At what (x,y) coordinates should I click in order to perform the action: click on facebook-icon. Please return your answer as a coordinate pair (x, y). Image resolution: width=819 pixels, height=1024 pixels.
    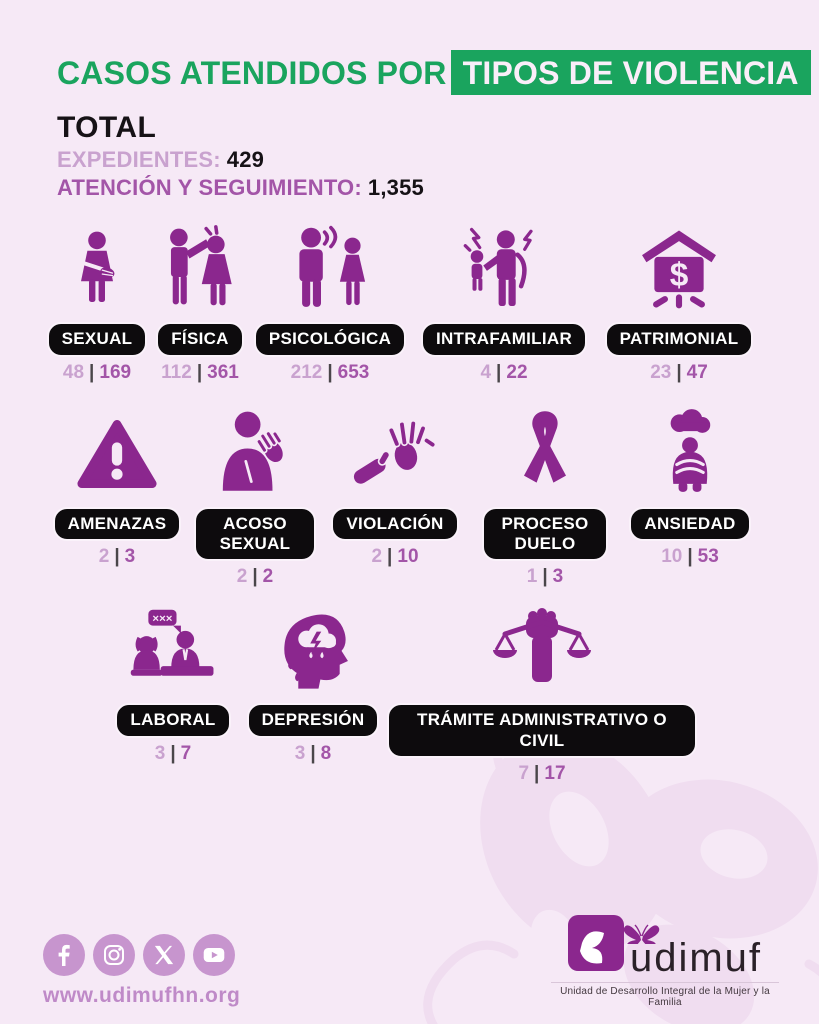
    Looking at the image, I should click on (64, 955).